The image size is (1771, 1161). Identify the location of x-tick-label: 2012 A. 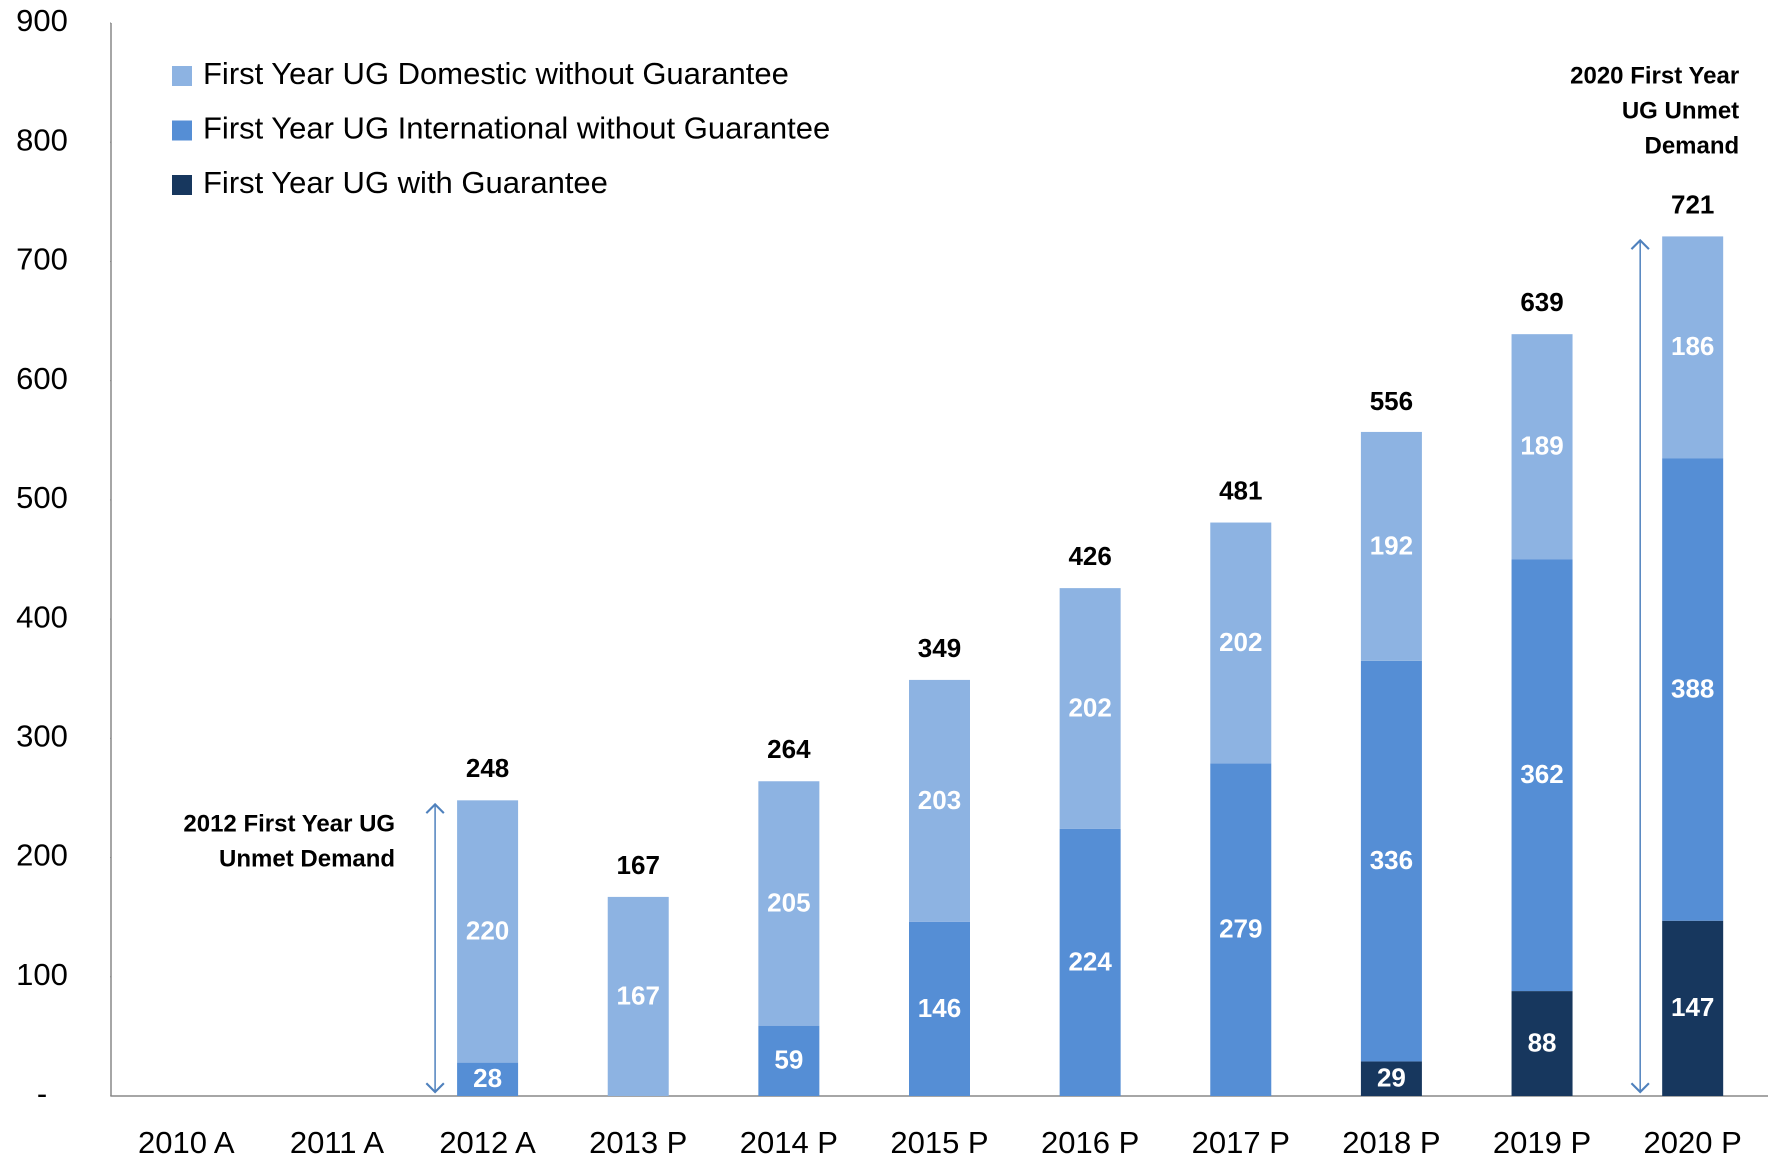
(487, 1142).